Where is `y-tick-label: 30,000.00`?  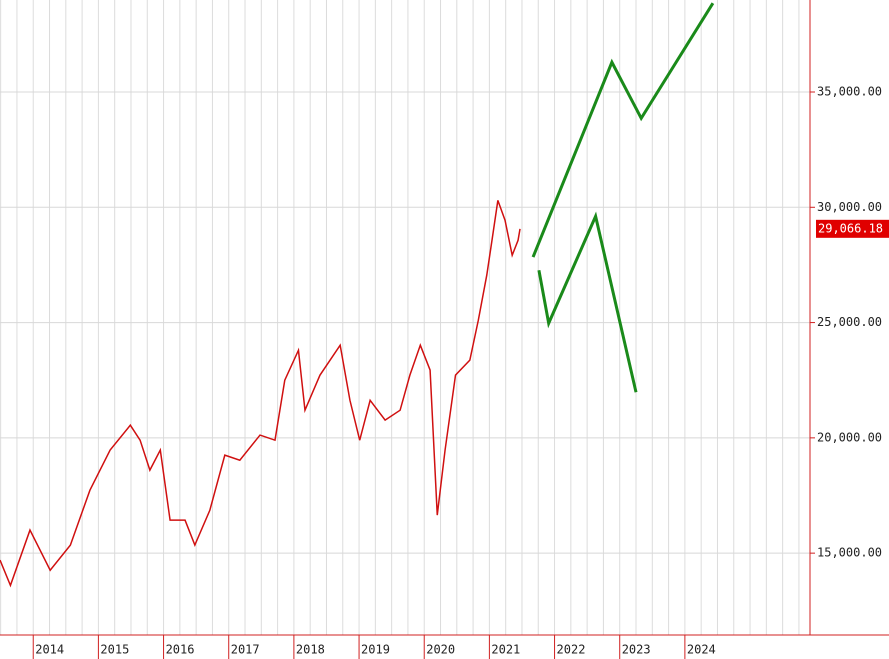 y-tick-label: 30,000.00 is located at coordinates (849, 207).